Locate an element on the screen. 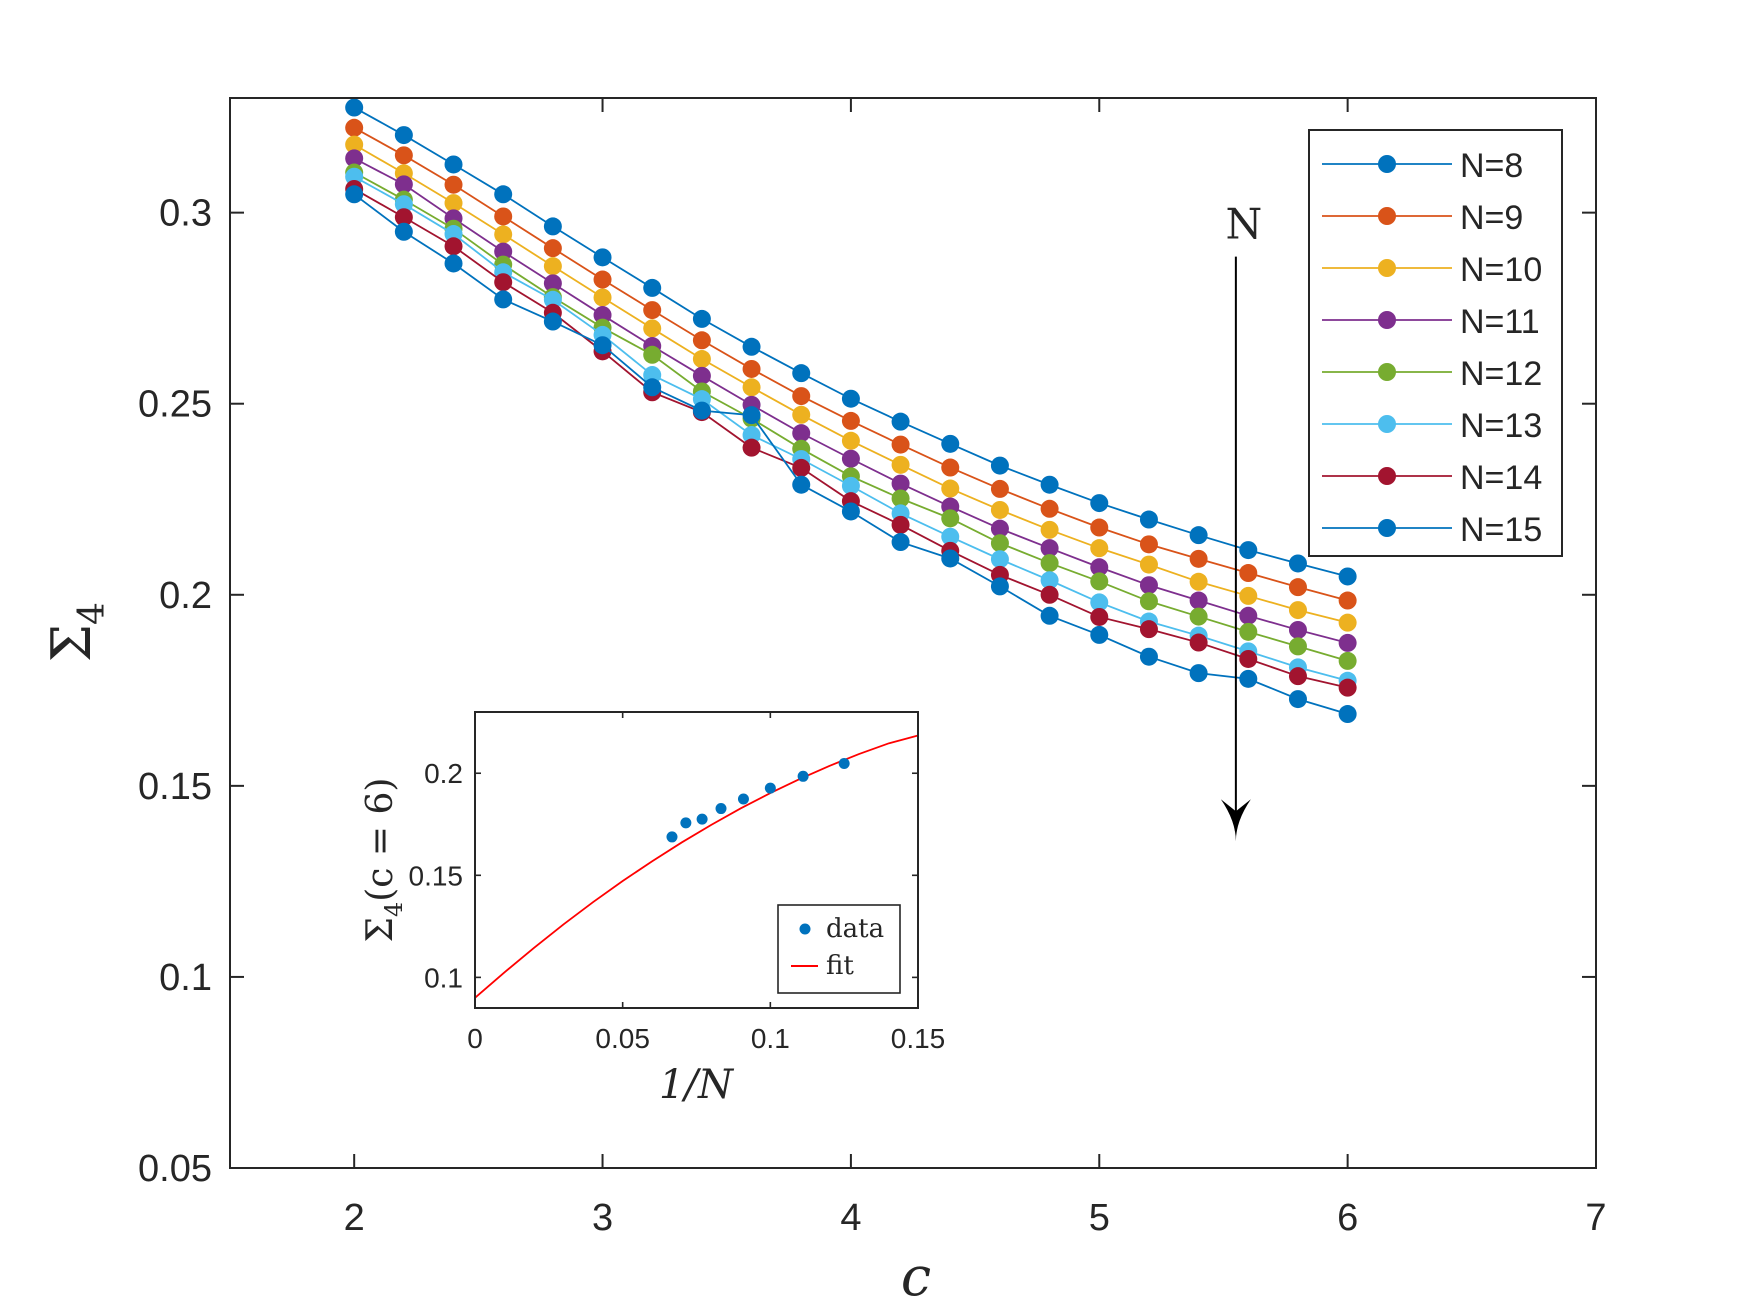 Image resolution: width=1750 pixels, height=1313 pixels. legend-label: N=10 is located at coordinates (1501, 270).